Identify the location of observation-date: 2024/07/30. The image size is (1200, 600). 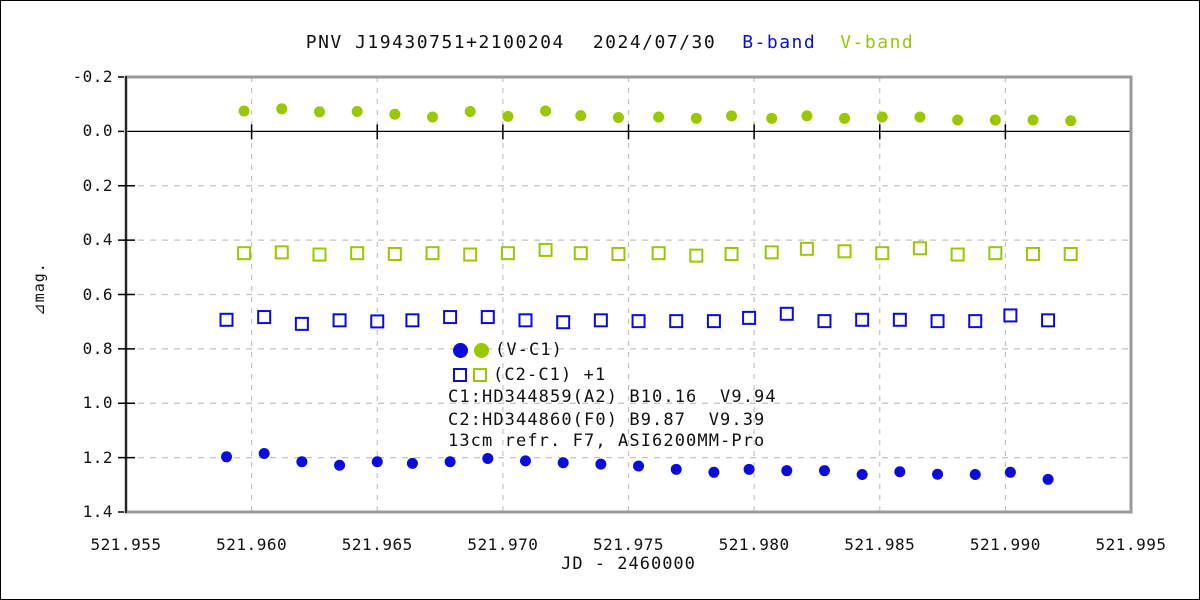
(654, 42).